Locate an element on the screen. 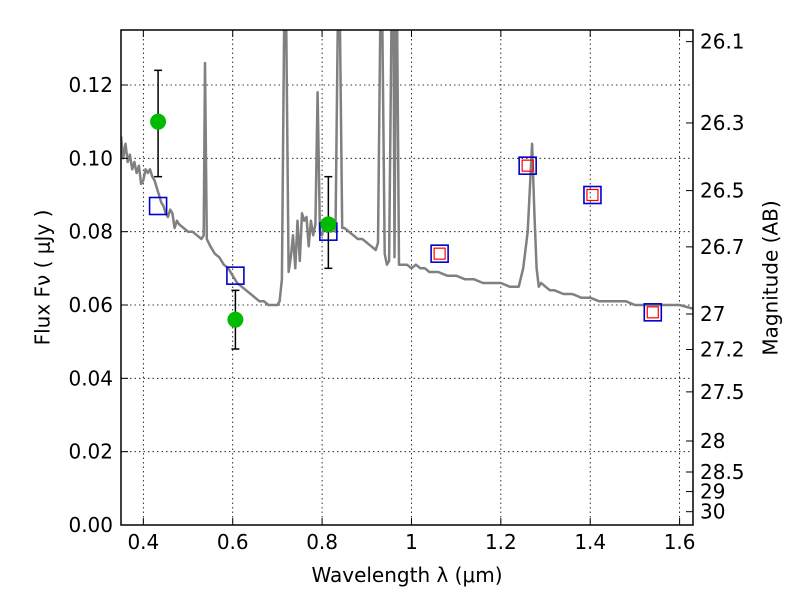 This screenshot has height=600, width=800. mag-tick-label: 30 is located at coordinates (712, 512).